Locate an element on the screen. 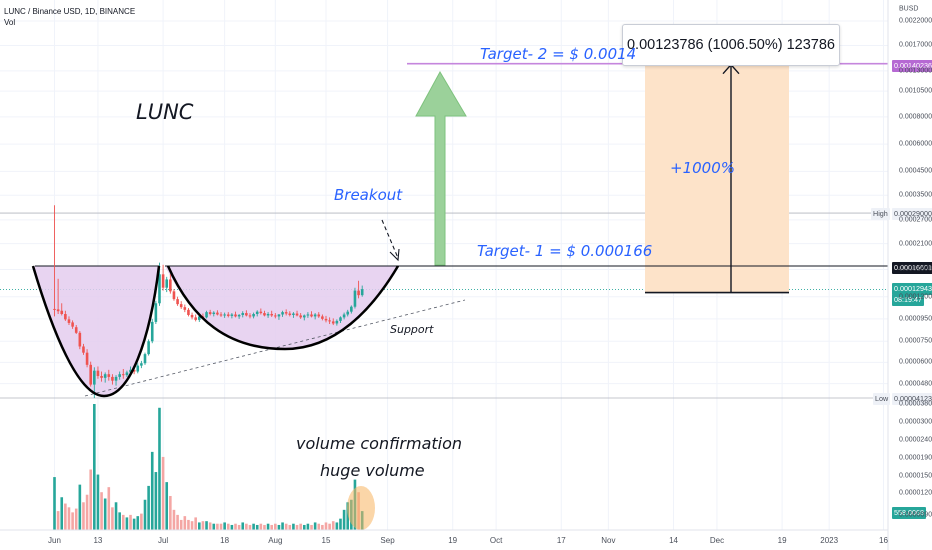 This screenshot has height=550, width=932. target1-annotation: Target- 1 = $ 0.000166 is located at coordinates (565, 251).